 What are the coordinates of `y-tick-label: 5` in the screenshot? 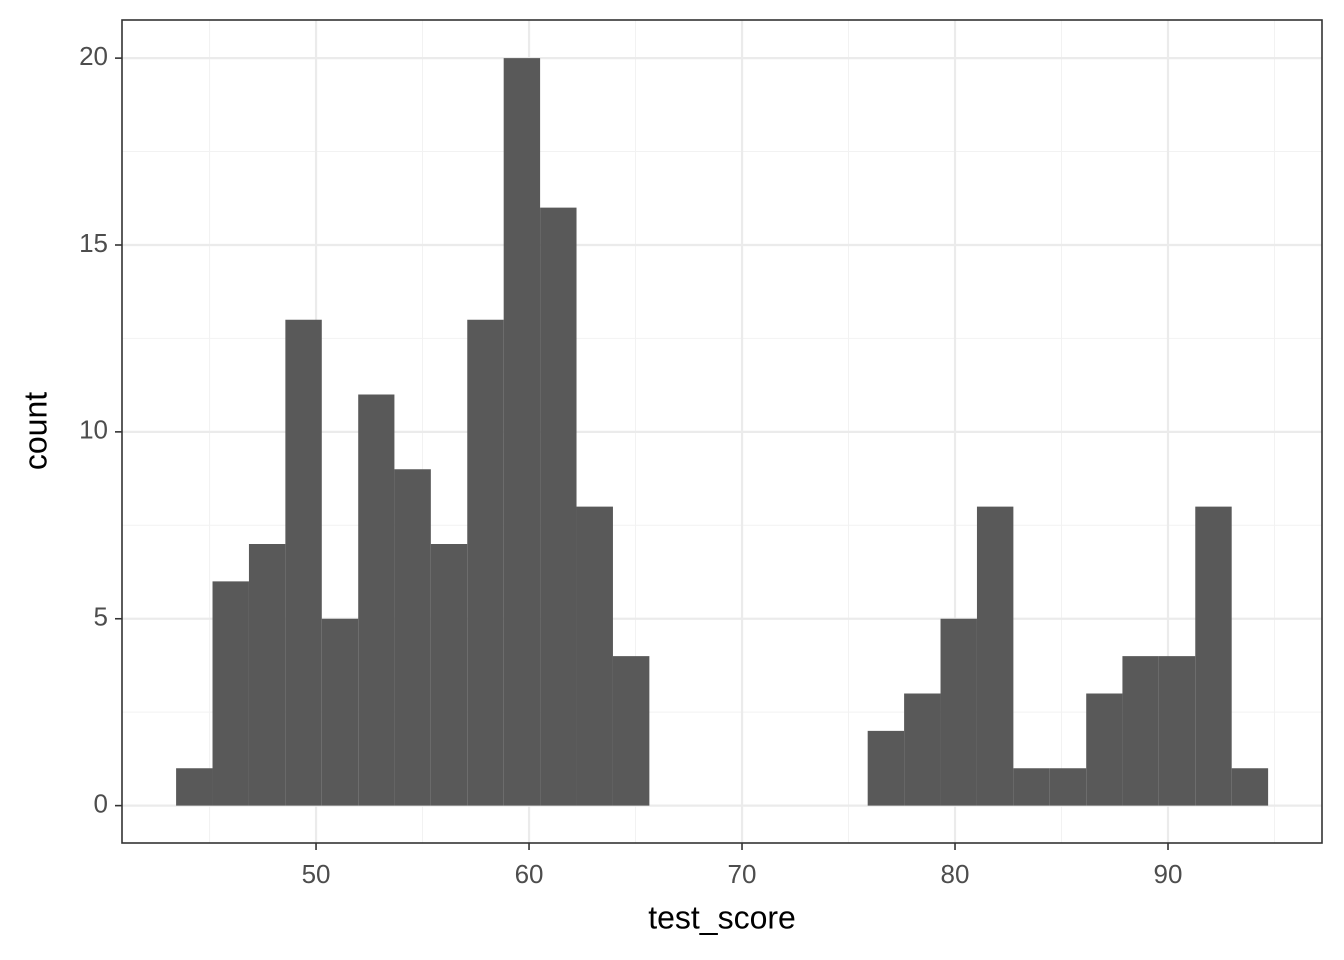 It's located at (101, 617).